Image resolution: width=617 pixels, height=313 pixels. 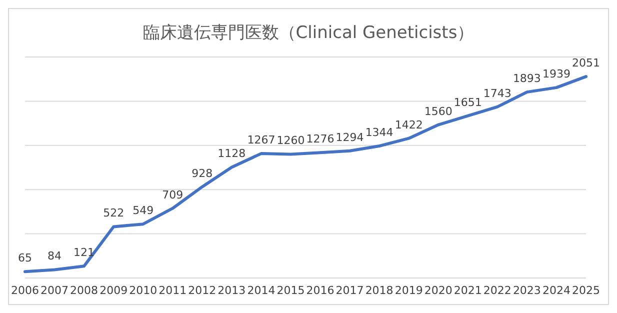 I want to click on data-label: 1267, so click(x=261, y=140).